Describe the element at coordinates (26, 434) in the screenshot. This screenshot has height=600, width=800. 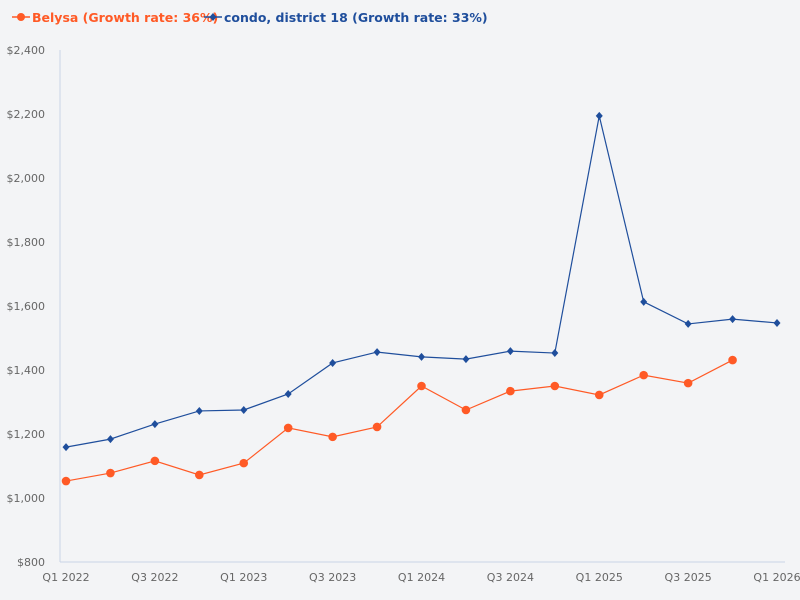
I see `y-tick-label: $1,200` at that location.